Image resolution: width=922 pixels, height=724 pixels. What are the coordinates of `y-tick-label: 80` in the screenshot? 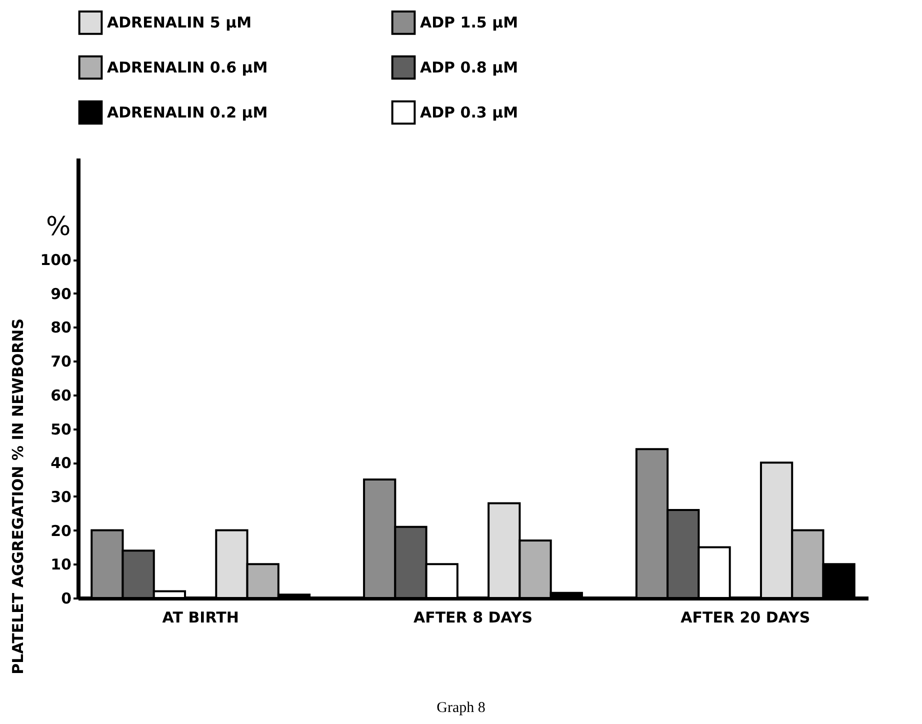 It's located at (61, 327).